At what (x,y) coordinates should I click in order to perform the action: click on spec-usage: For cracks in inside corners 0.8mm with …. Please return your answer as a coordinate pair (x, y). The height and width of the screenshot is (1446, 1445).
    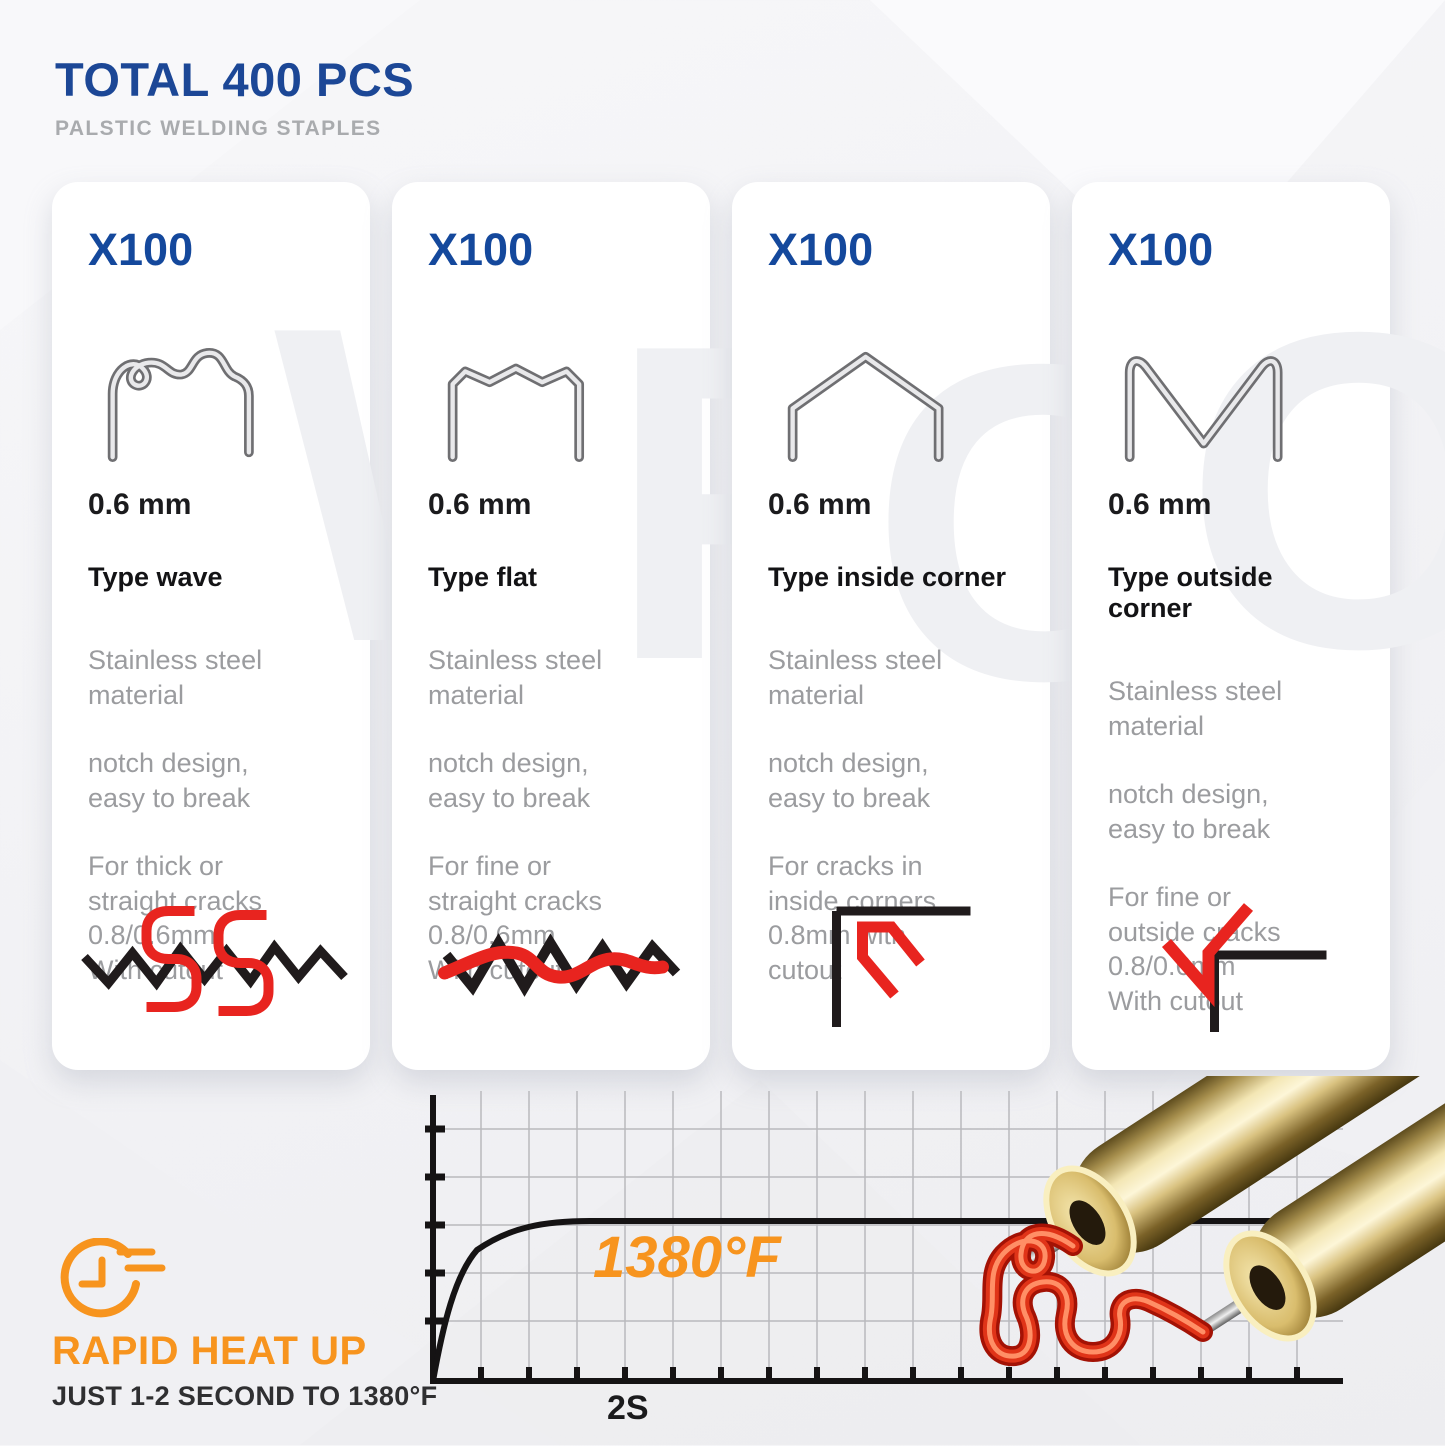
    Looking at the image, I should click on (852, 918).